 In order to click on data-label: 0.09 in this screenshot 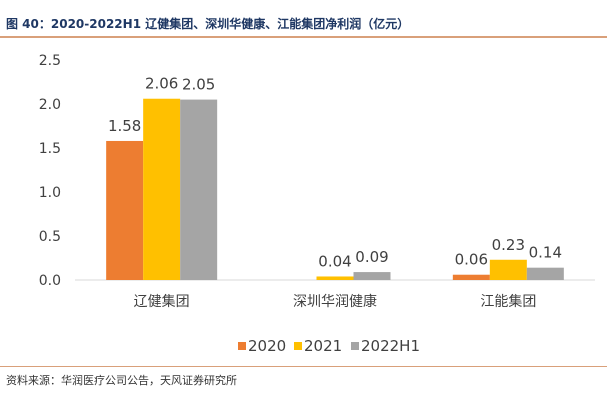, I will do `click(371, 257)`.